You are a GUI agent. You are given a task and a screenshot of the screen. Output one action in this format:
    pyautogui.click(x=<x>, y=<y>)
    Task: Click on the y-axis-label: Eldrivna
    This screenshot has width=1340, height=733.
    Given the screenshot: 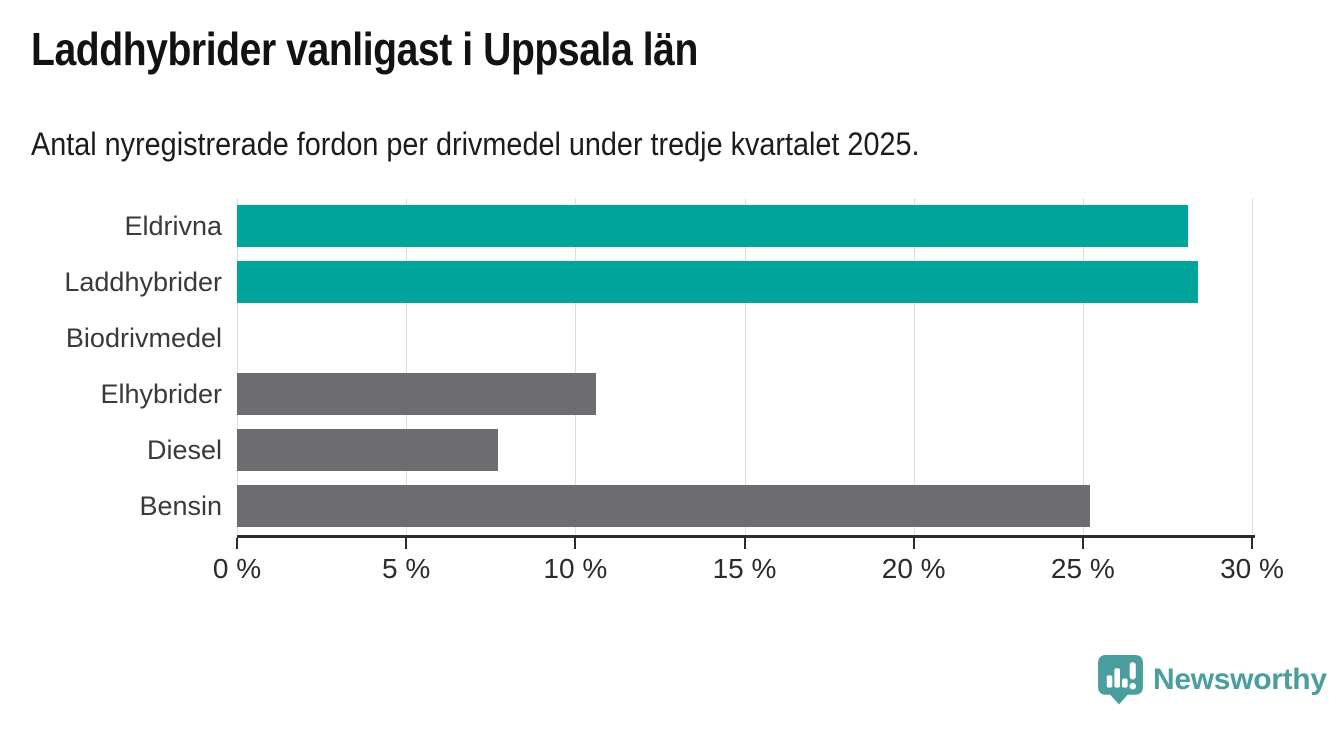 What is the action you would take?
    pyautogui.click(x=173, y=225)
    